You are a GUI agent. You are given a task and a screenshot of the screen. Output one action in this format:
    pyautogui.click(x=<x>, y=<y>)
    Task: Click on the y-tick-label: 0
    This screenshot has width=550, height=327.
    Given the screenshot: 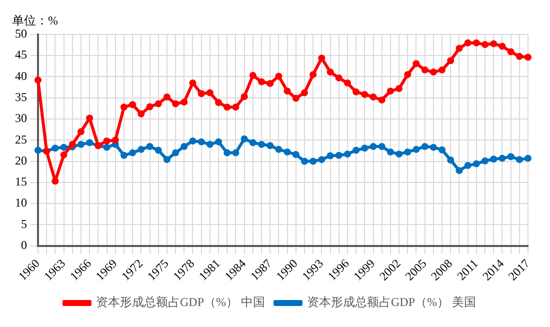 What is the action you would take?
    pyautogui.click(x=24, y=245)
    